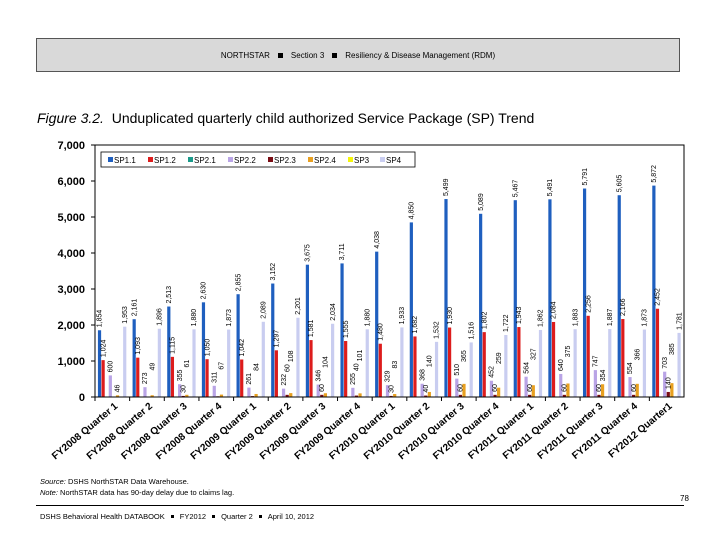 Image resolution: width=720 pixels, height=540 pixels. I want to click on data-label: 261, so click(249, 379).